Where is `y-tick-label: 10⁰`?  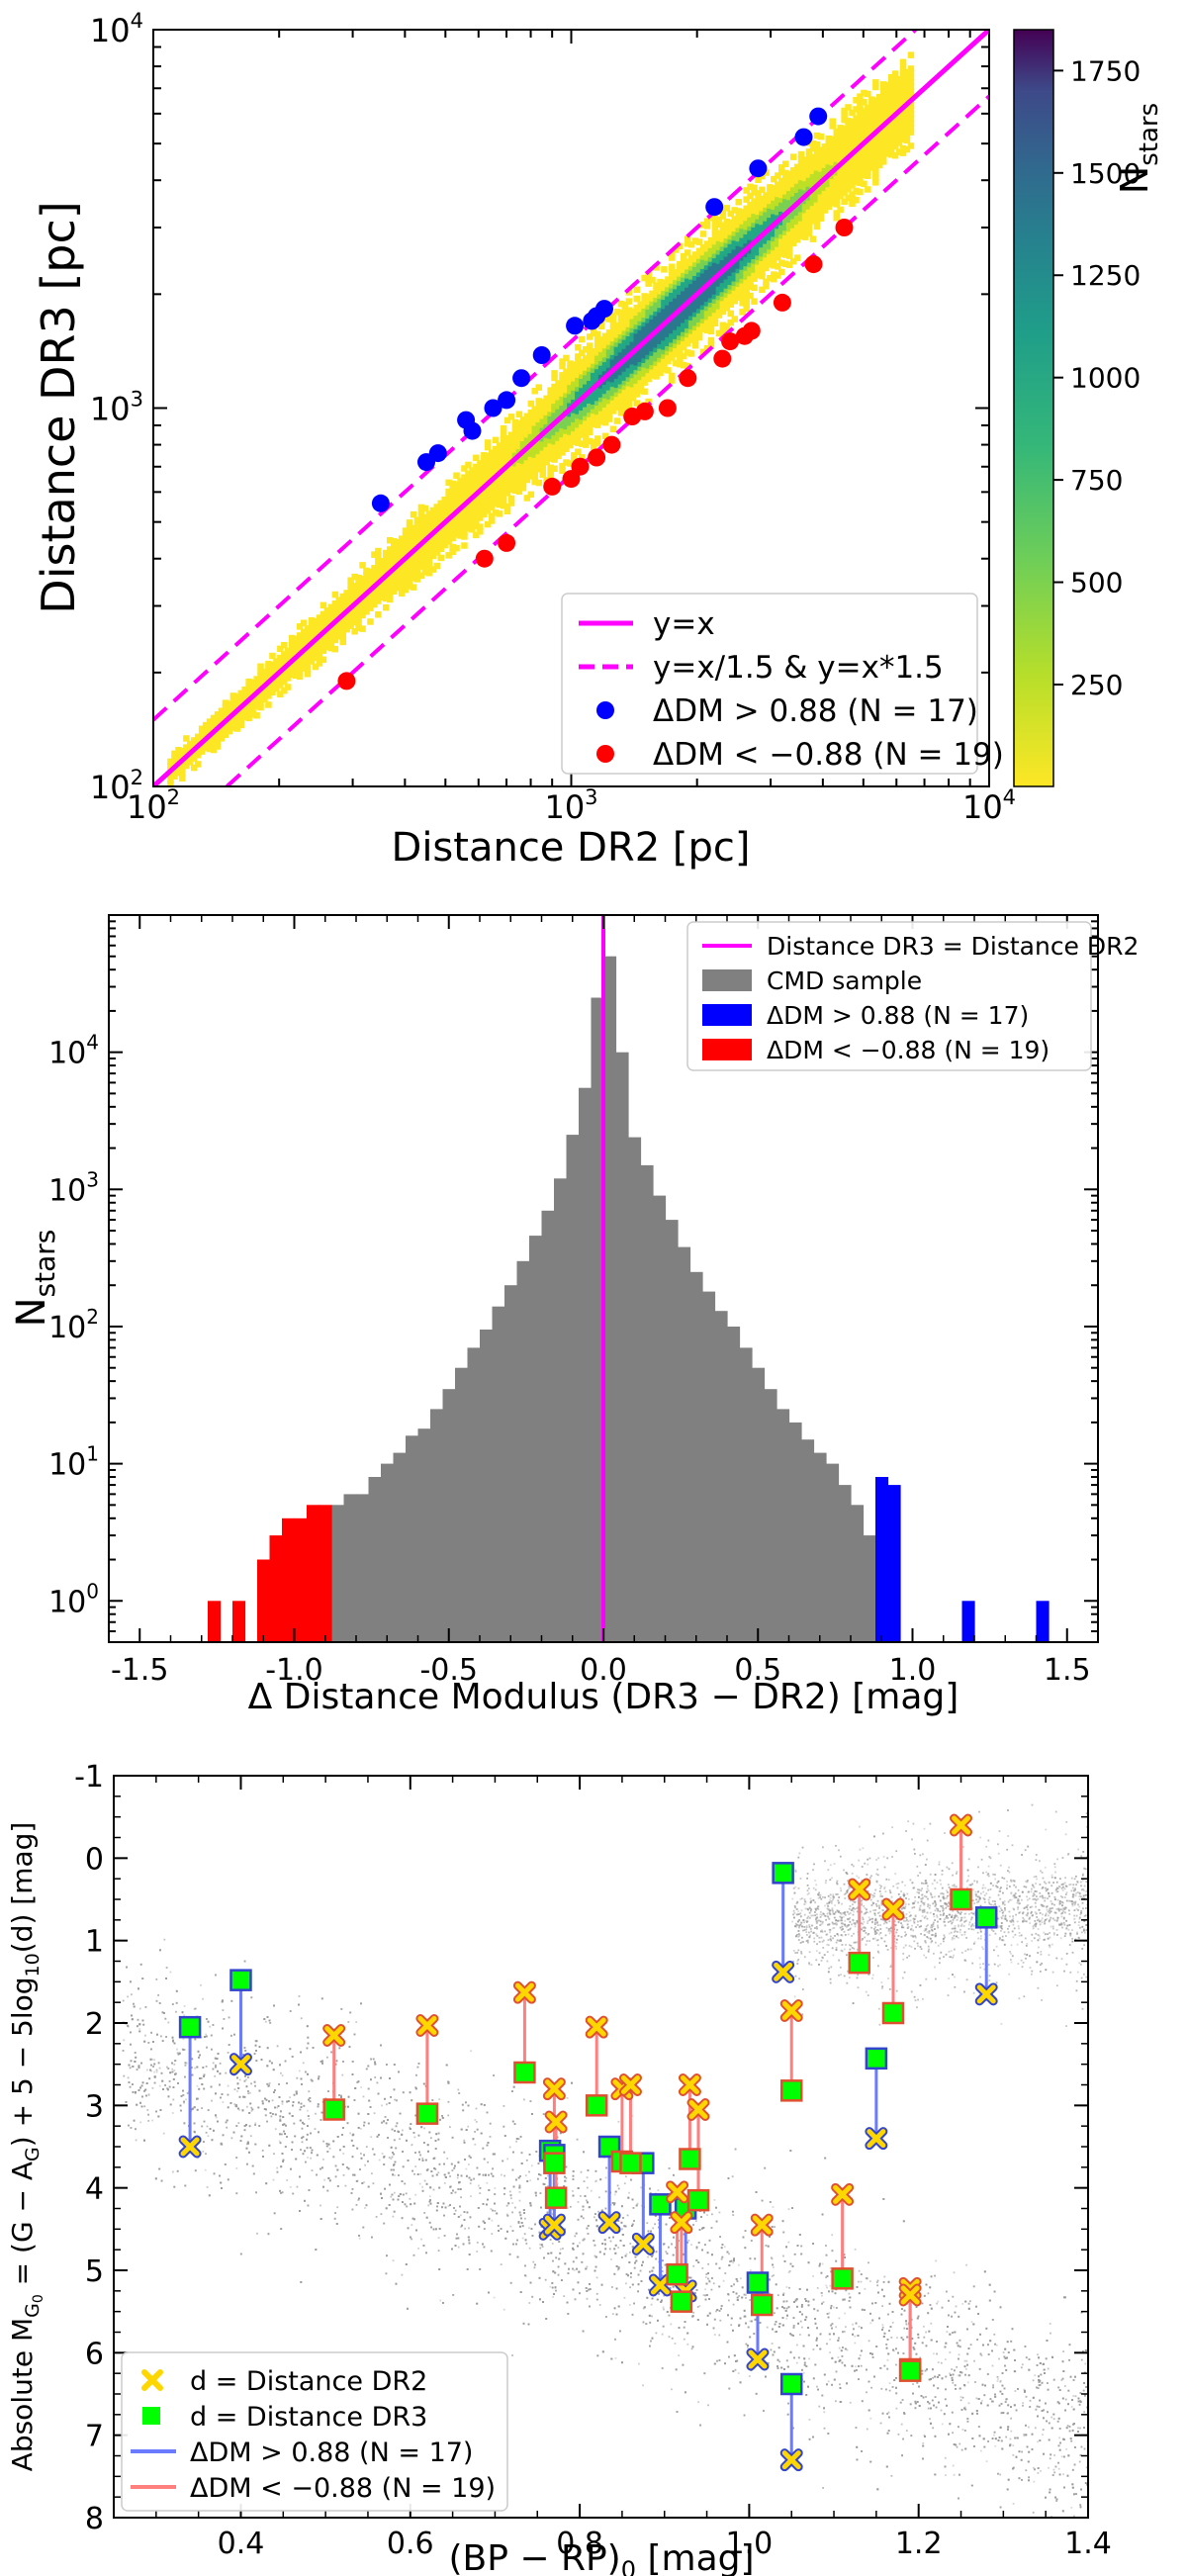 y-tick-label: 10⁰ is located at coordinates (73, 1599).